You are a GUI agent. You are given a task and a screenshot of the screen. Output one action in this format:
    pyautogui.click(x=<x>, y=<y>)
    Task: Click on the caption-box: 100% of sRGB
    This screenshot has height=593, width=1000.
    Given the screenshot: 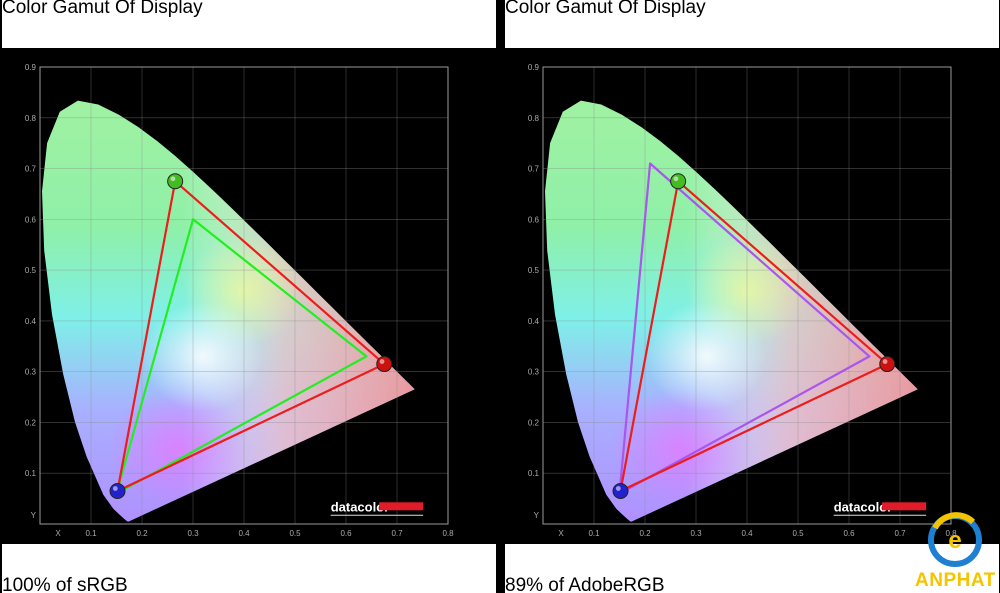 What is the action you would take?
    pyautogui.click(x=249, y=568)
    